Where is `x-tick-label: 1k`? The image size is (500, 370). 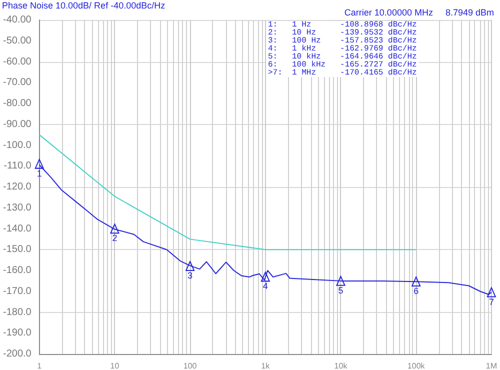 x-tick-label: 1k is located at coordinates (266, 366).